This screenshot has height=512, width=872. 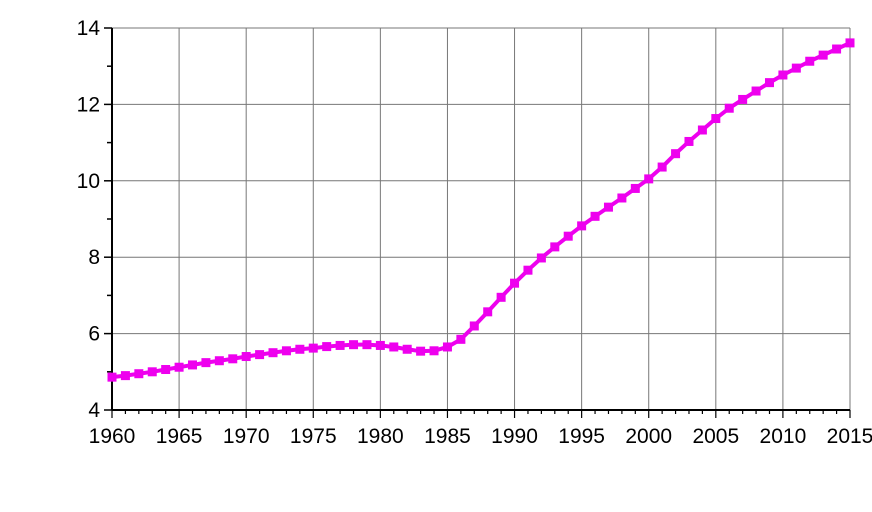 I want to click on x-tick-label: 2005, so click(x=715, y=436).